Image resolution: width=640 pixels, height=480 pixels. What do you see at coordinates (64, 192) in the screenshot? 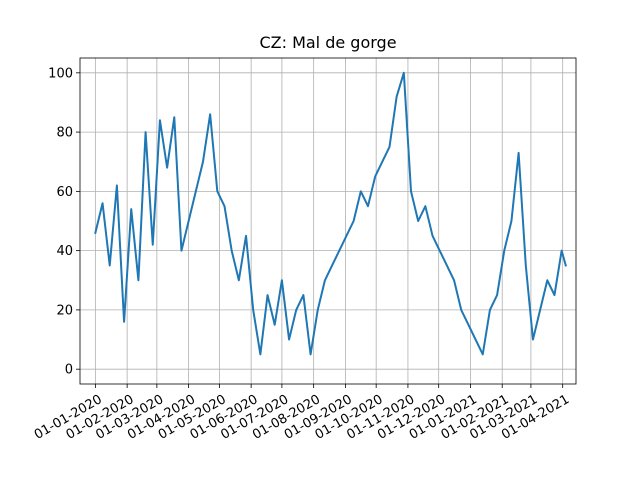
I see `y-tick-label: 60` at bounding box center [64, 192].